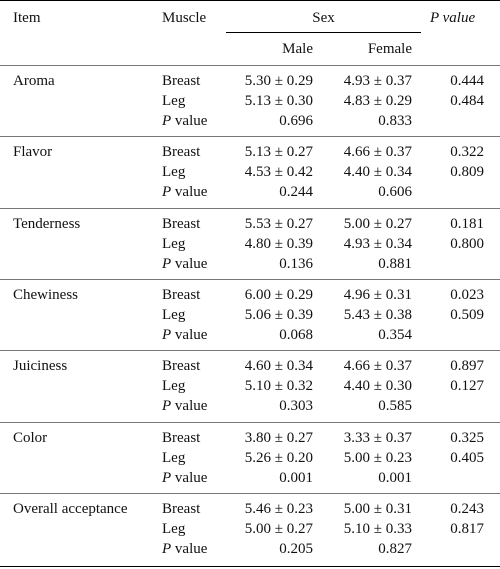 This screenshot has height=569, width=500. I want to click on female-cell: 0.001, so click(395, 478).